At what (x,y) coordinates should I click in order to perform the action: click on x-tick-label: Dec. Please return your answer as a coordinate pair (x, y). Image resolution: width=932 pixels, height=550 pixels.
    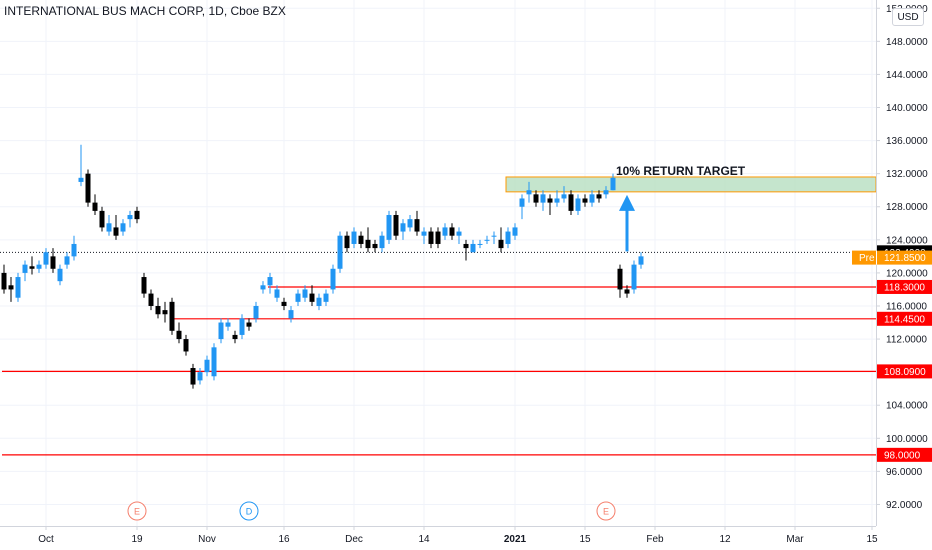
    Looking at the image, I should click on (354, 539).